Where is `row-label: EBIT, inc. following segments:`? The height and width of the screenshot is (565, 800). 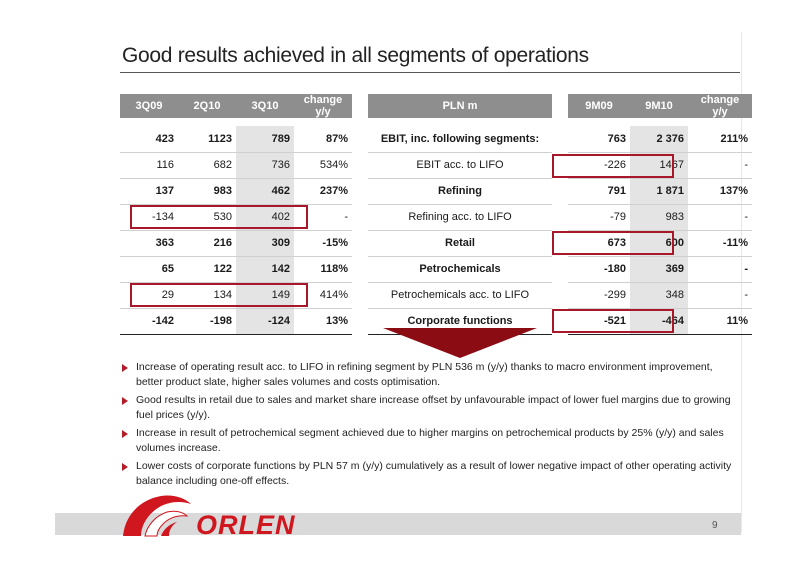 row-label: EBIT, inc. following segments: is located at coordinates (460, 139).